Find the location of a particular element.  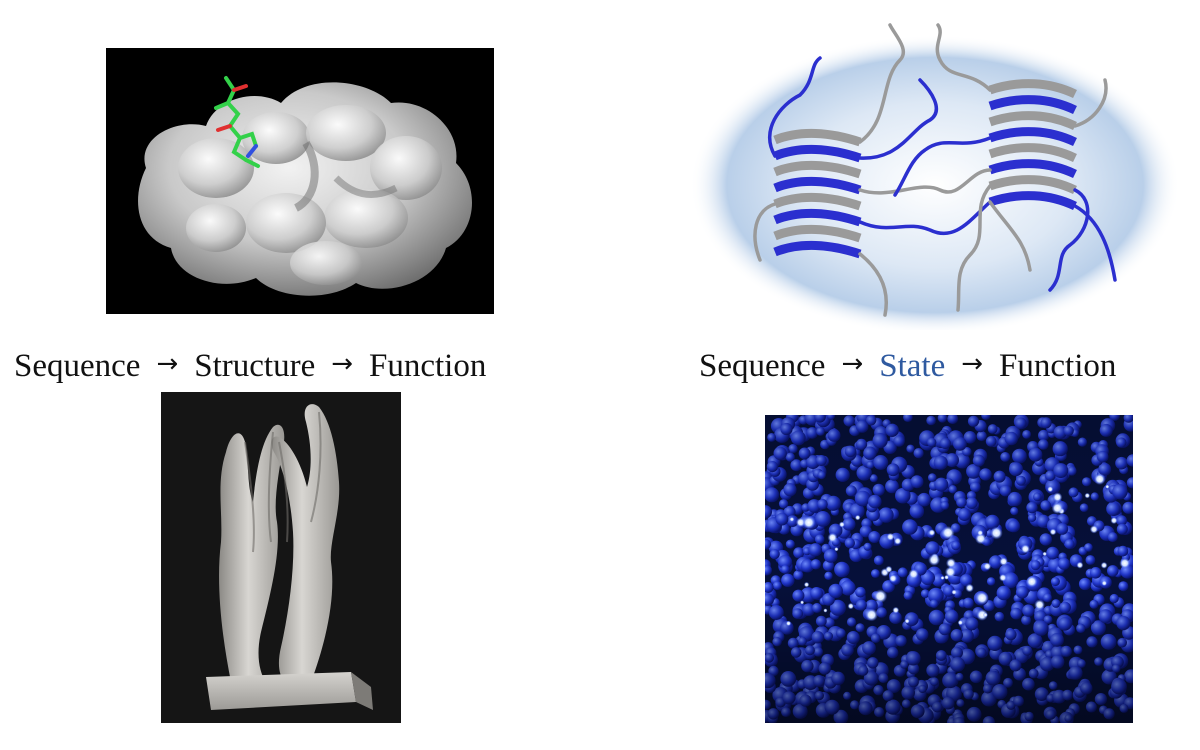

sequence-state-function-line: Sequence → State → Function is located at coordinates (907, 366).